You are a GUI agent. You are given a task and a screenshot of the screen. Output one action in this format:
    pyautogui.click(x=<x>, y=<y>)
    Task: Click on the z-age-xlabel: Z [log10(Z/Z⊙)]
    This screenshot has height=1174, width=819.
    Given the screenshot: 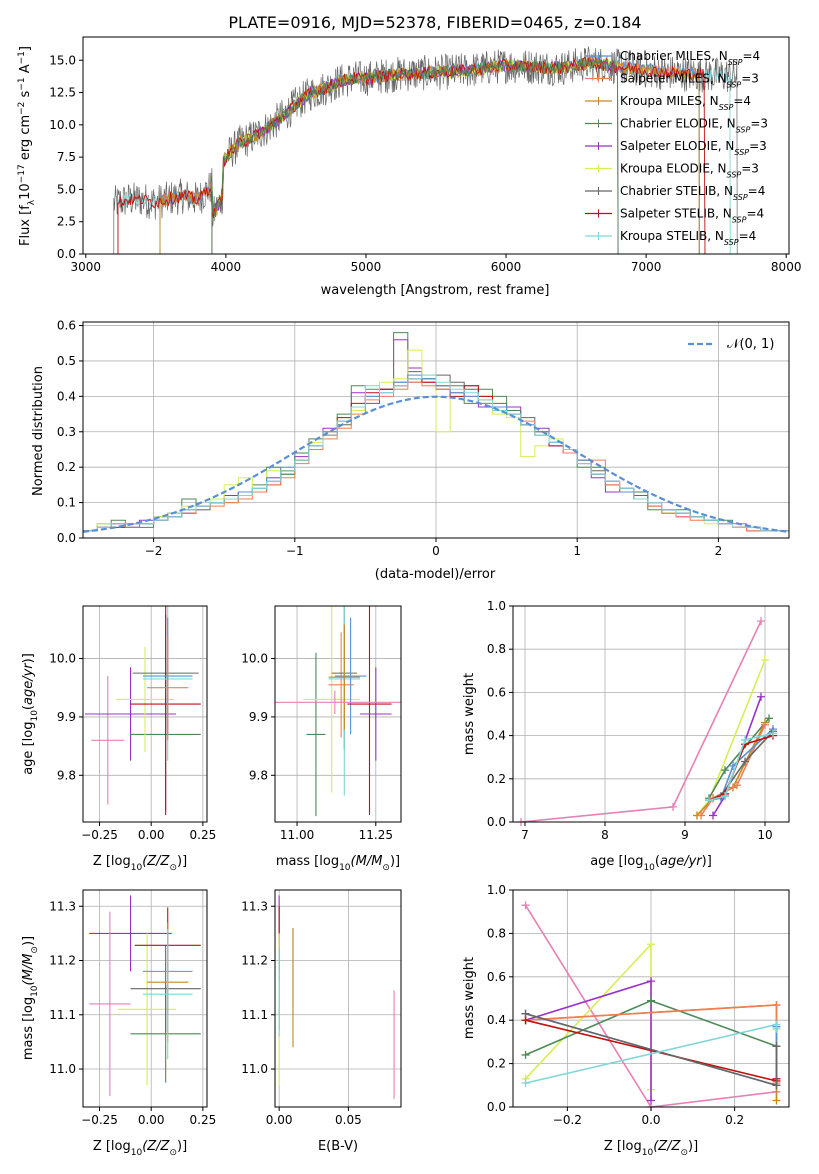 What is the action you would take?
    pyautogui.click(x=140, y=863)
    